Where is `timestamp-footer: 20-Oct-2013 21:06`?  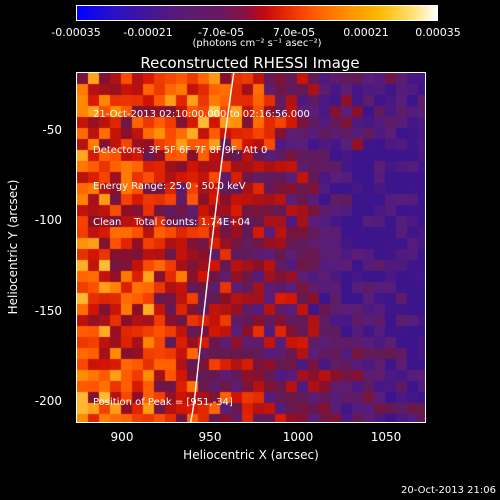
timestamp-footer: 20-Oct-2013 21:06 is located at coordinates (448, 490).